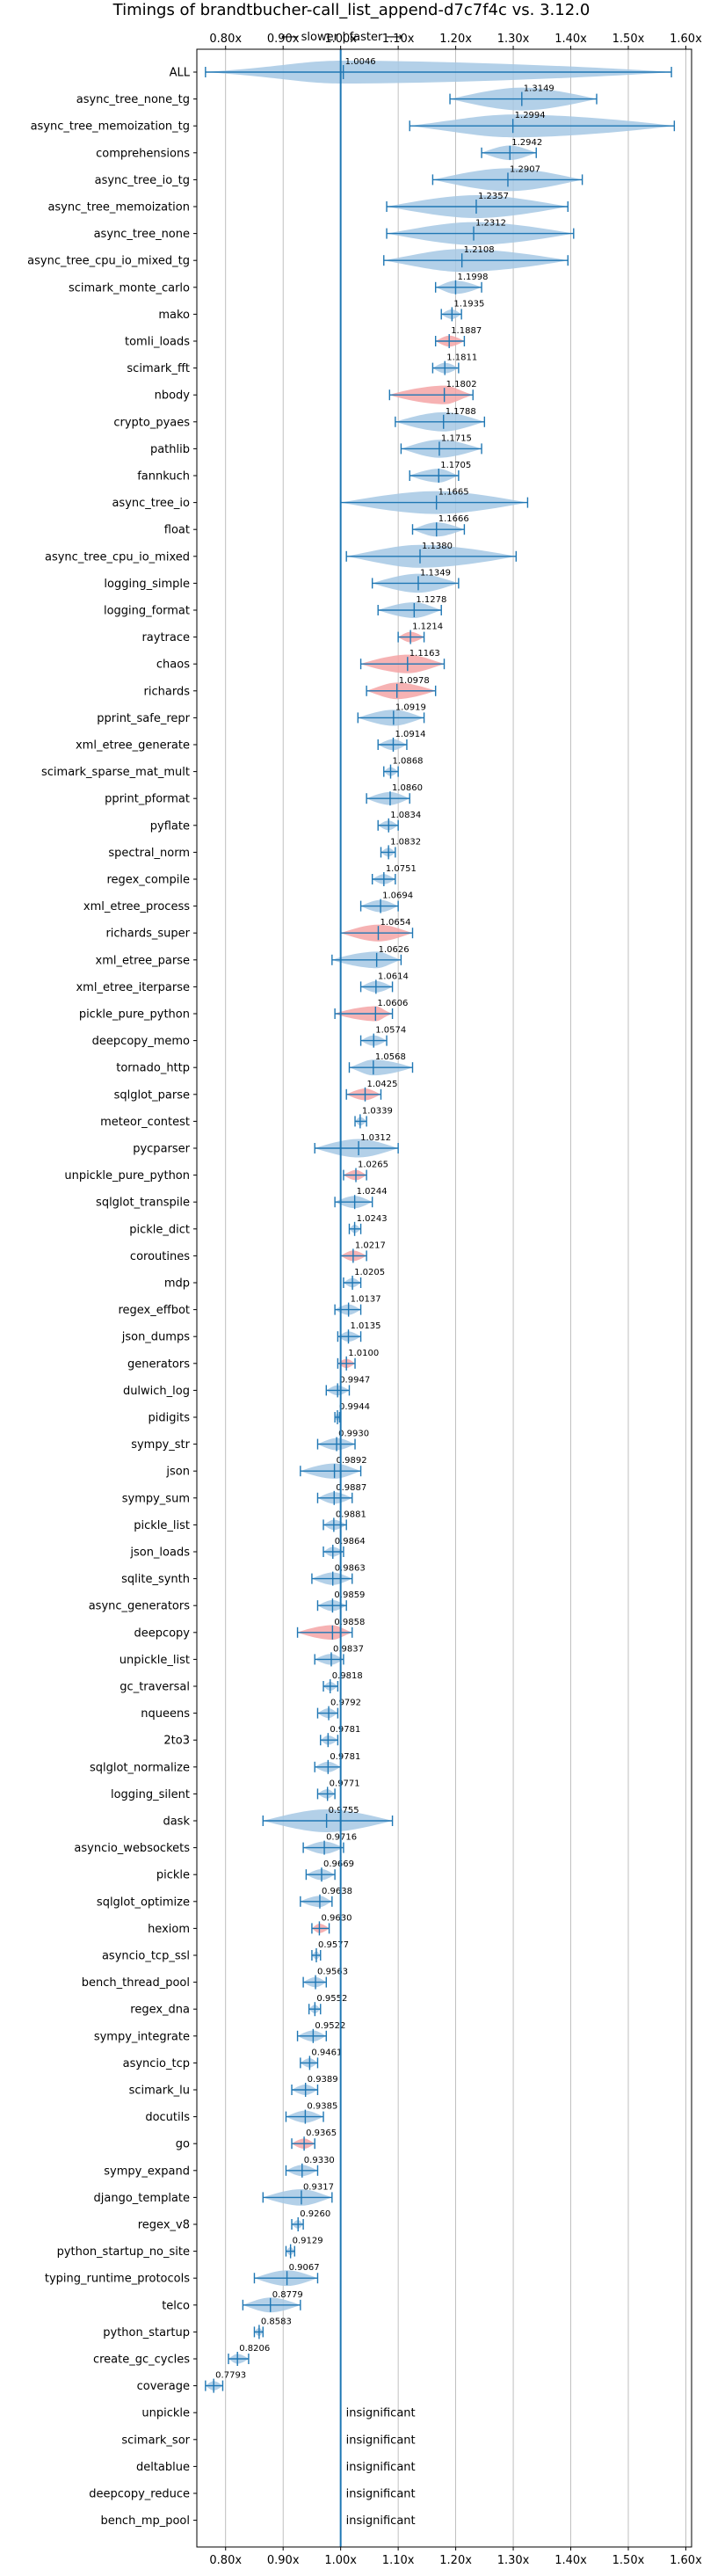 This screenshot has width=703, height=2576. I want to click on value-label: 0.9818, so click(347, 1676).